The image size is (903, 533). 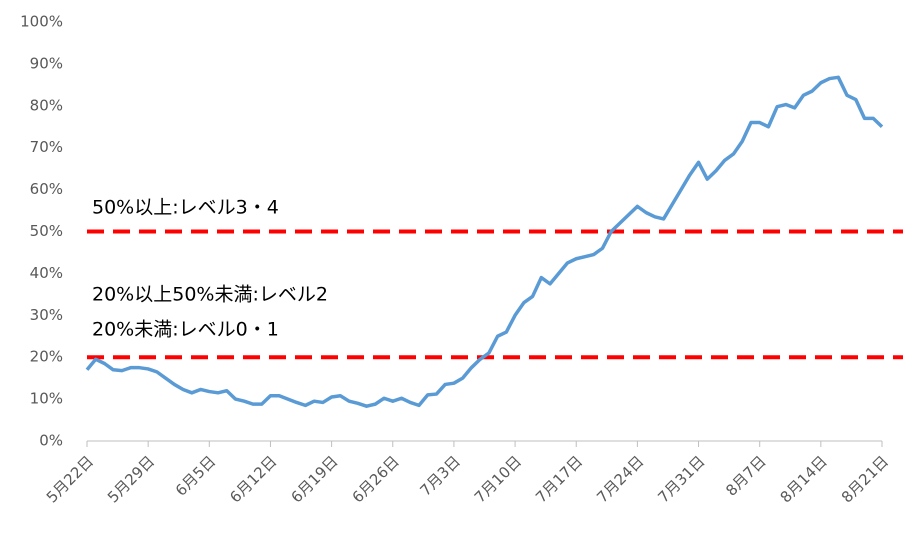 What do you see at coordinates (131, 479) in the screenshot?
I see `x-tick-label: 5月29日` at bounding box center [131, 479].